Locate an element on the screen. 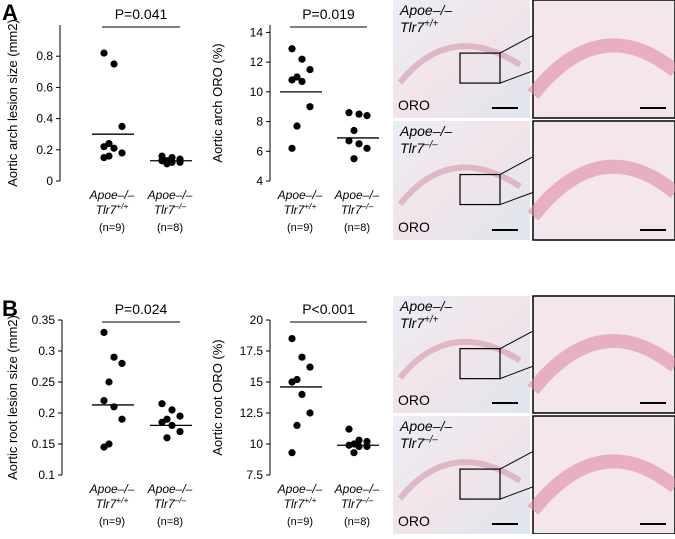 The image size is (675, 539). y-tick-label: 0.4 is located at coordinates (44, 119).